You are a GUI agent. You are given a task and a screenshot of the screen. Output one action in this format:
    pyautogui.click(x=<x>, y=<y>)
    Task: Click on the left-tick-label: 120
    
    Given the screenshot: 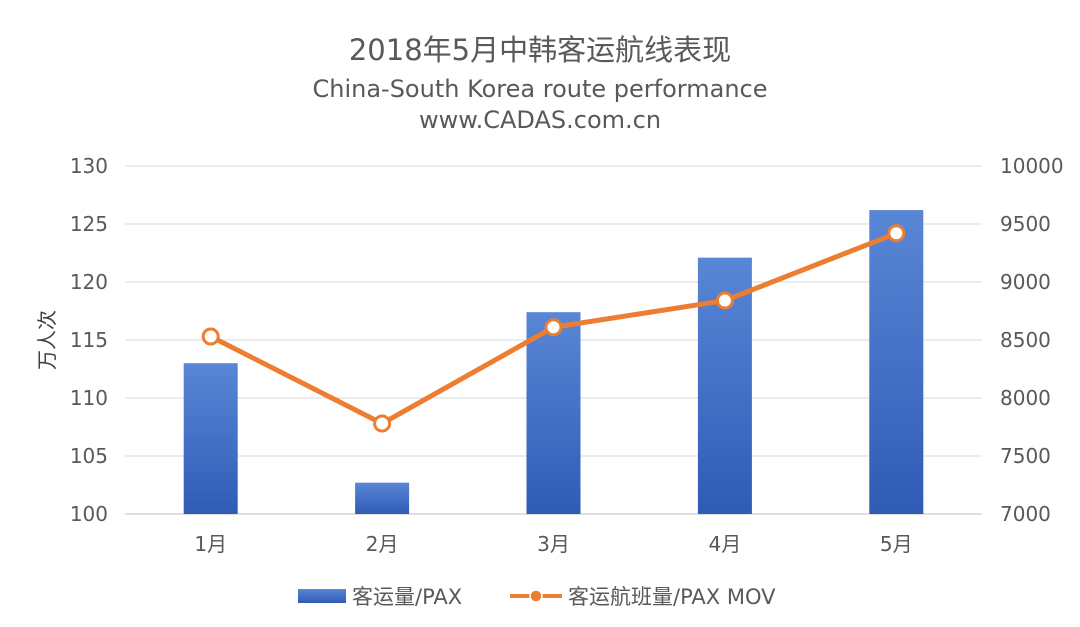 What is the action you would take?
    pyautogui.click(x=89, y=282)
    